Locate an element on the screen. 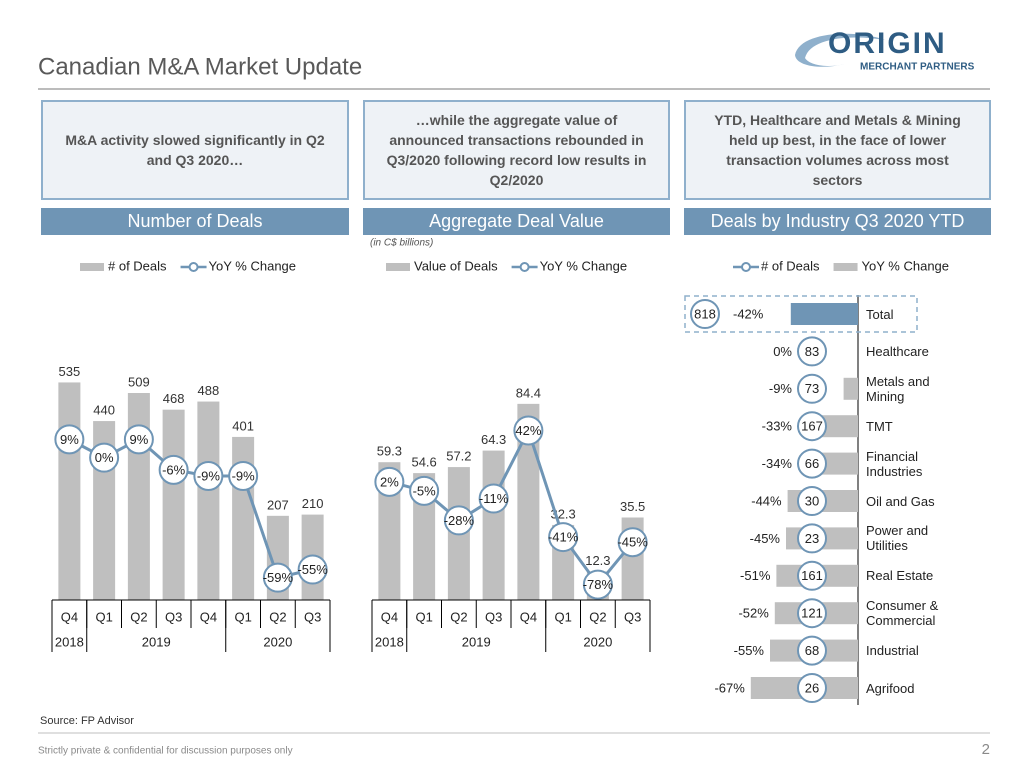 The image size is (1024, 768). group-label: 2019 is located at coordinates (156, 641).